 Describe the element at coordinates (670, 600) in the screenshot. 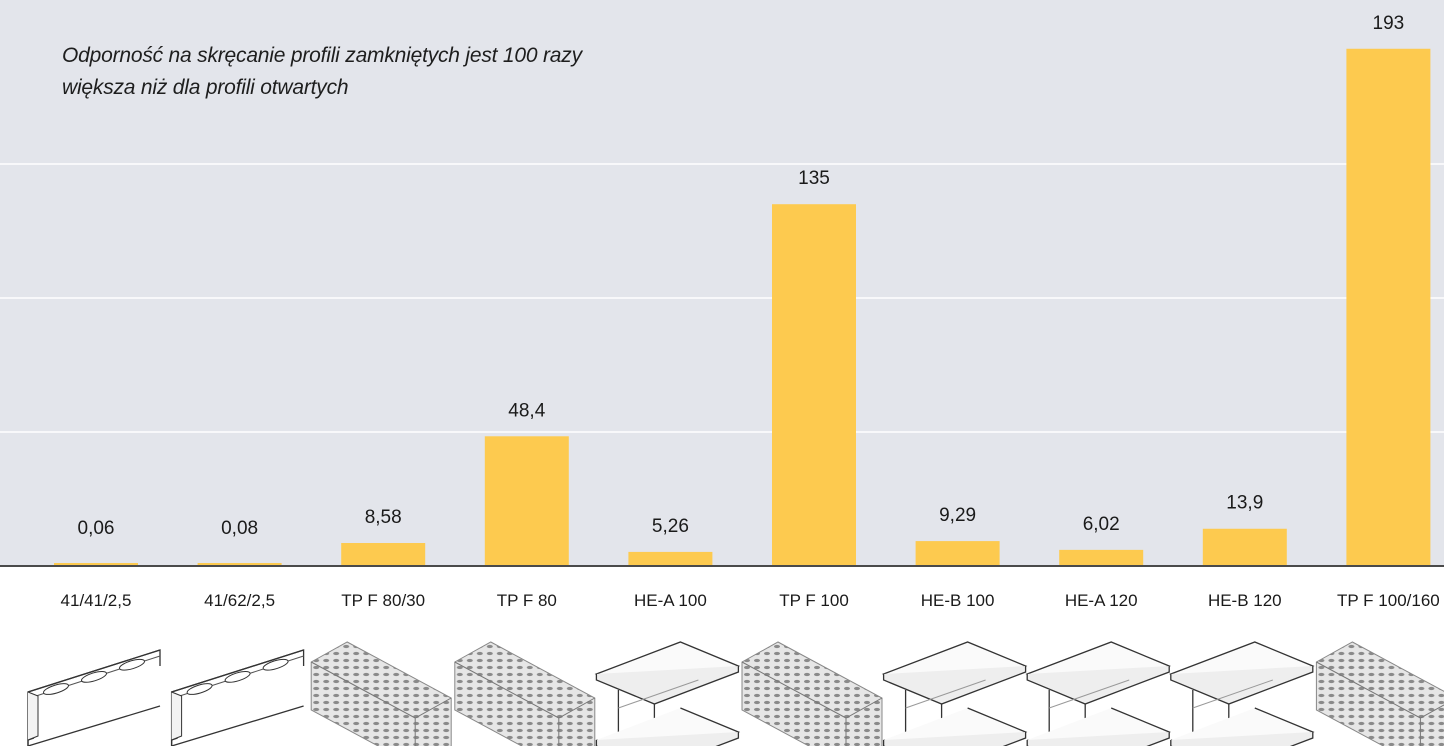

I see `category-label: HE-A 100` at that location.